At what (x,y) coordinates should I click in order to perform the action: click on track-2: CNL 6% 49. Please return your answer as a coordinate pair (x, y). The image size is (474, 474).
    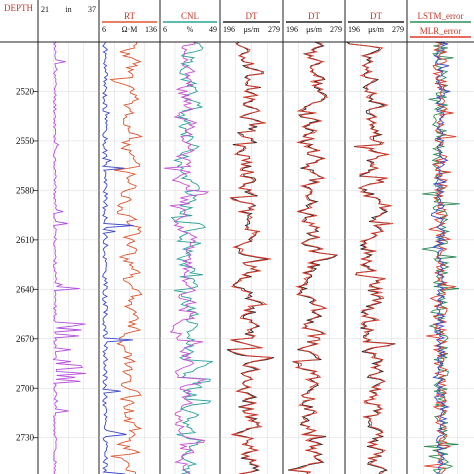
    Looking at the image, I should click on (189, 237).